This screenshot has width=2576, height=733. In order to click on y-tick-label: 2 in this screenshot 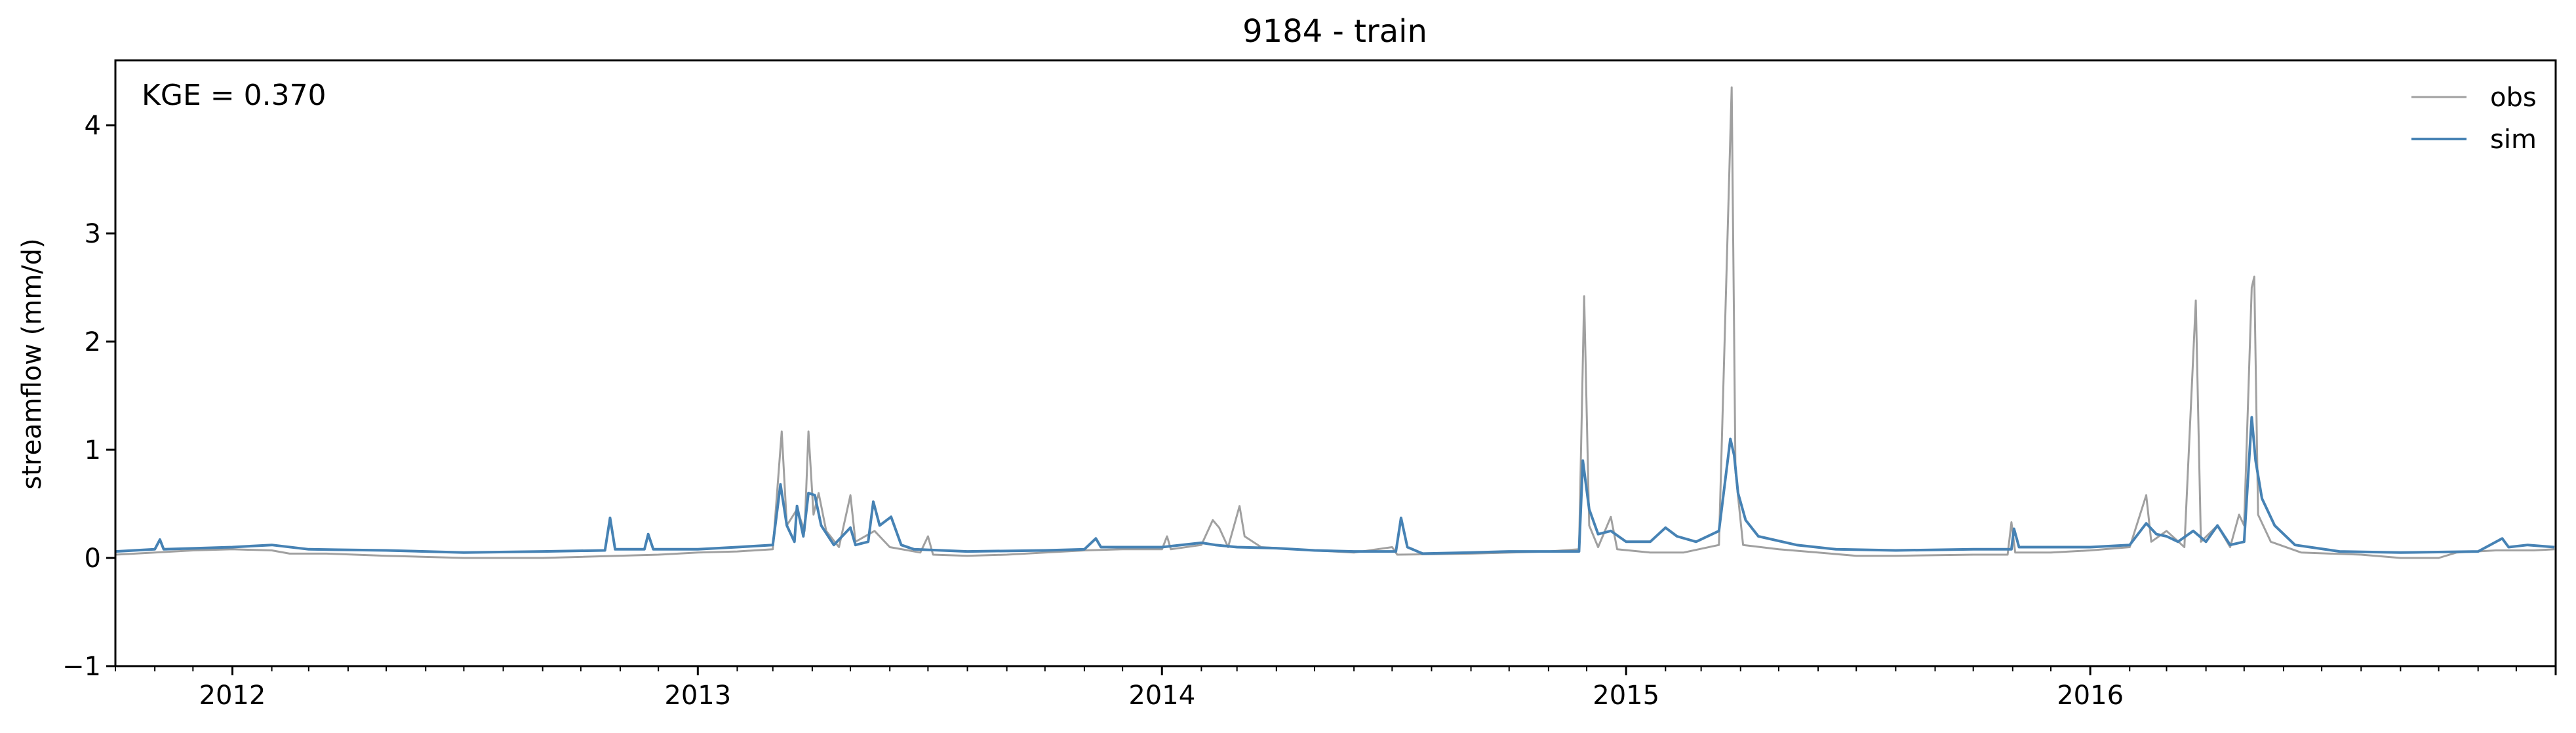, I will do `click(93, 342)`.